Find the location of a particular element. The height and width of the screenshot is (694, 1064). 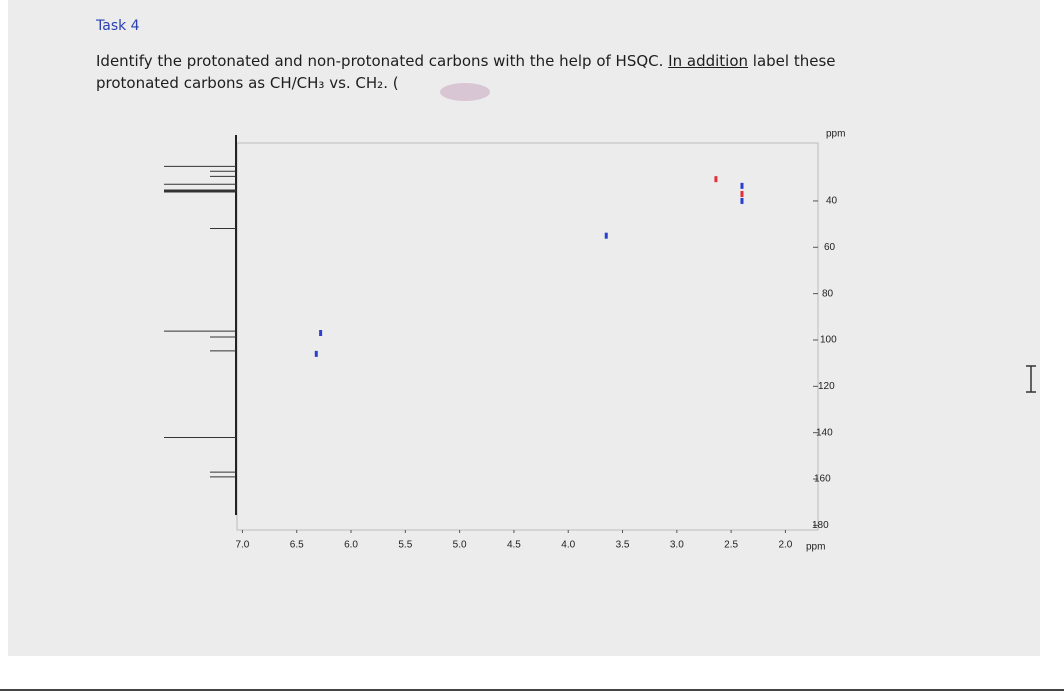

x-tick-label: 4.5 is located at coordinates (514, 545).